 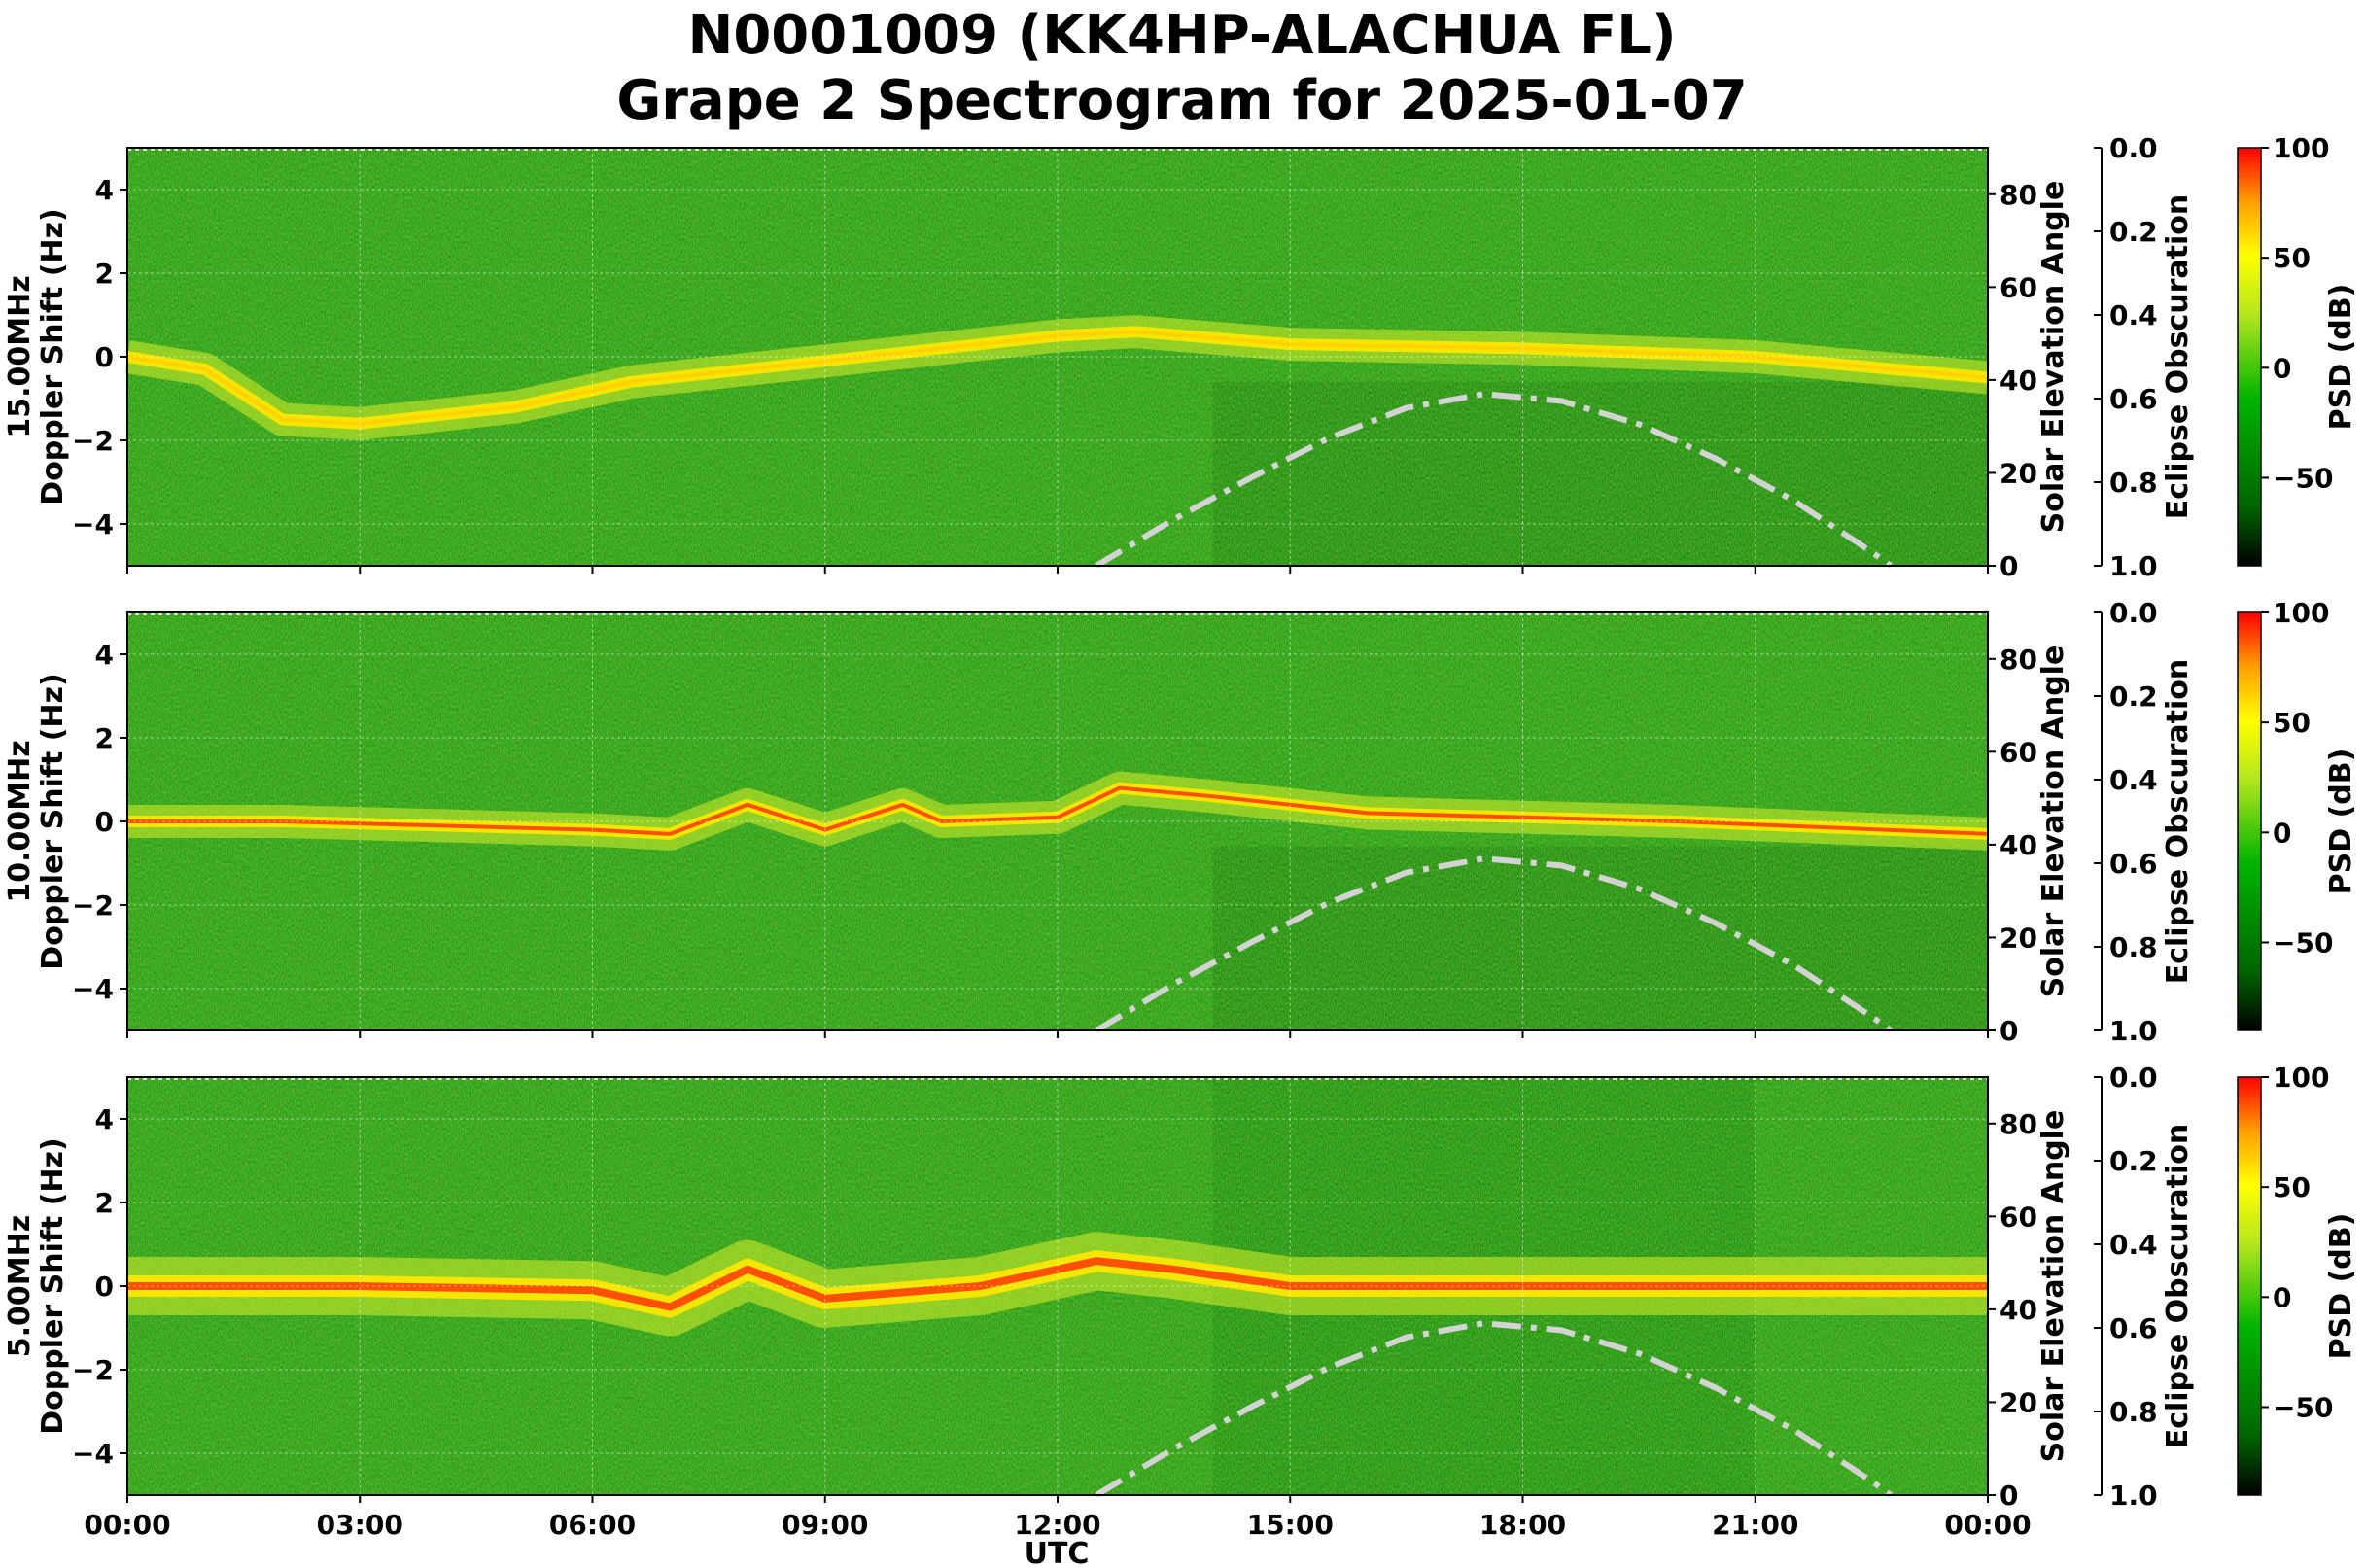 I want to click on frequency-label: 10.00MHz, so click(x=20, y=821).